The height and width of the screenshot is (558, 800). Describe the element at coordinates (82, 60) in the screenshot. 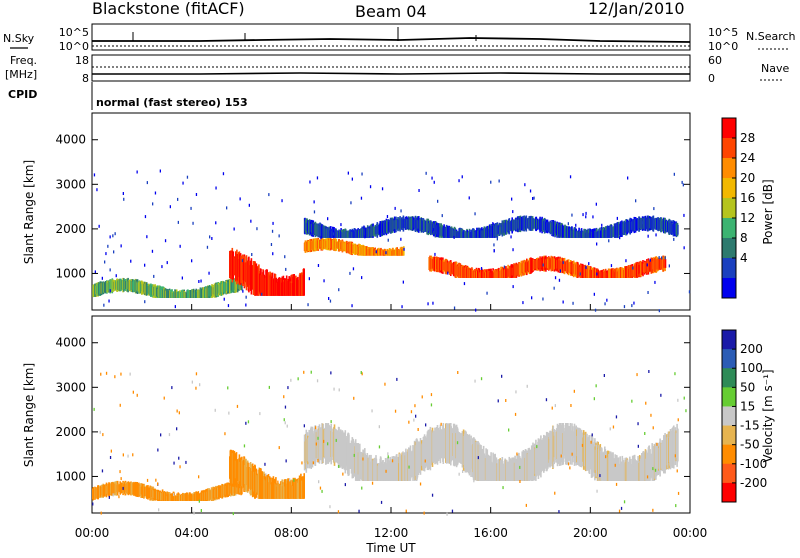

I see `freq-left-tick: 18` at that location.